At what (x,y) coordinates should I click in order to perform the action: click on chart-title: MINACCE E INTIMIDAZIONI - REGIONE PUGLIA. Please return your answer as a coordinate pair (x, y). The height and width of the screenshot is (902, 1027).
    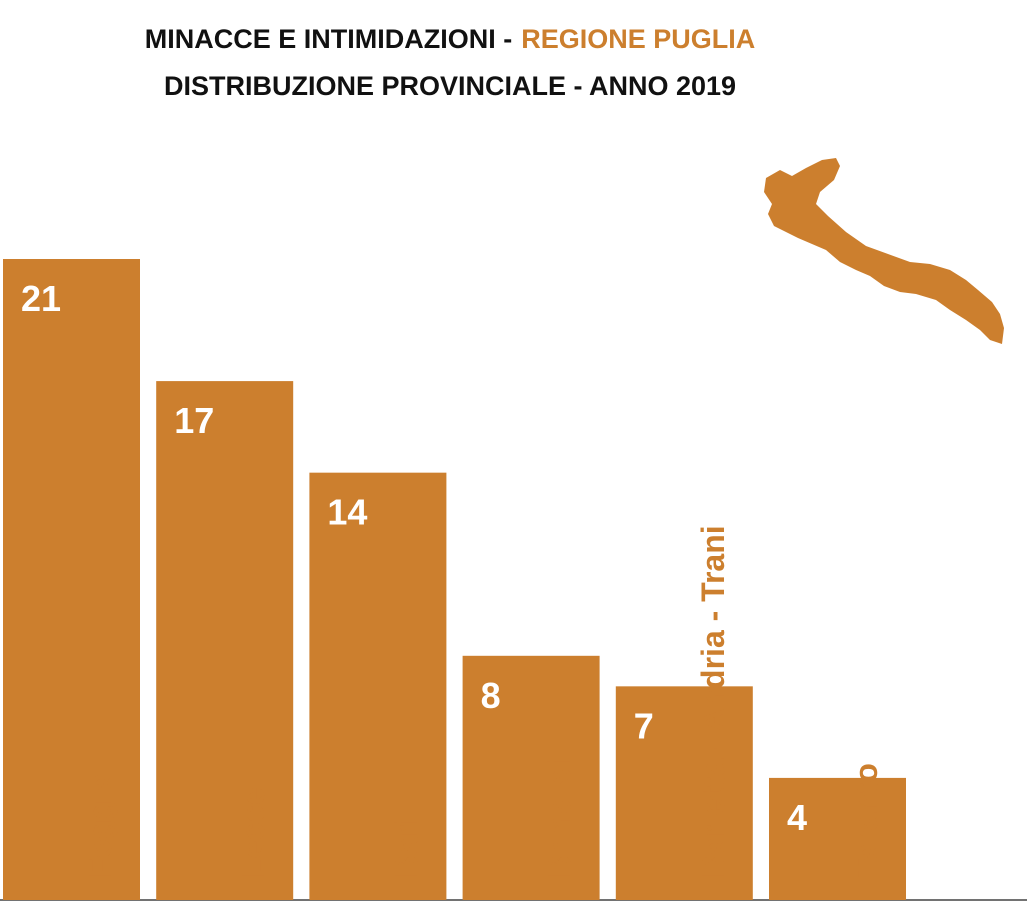
    Looking at the image, I should click on (450, 39).